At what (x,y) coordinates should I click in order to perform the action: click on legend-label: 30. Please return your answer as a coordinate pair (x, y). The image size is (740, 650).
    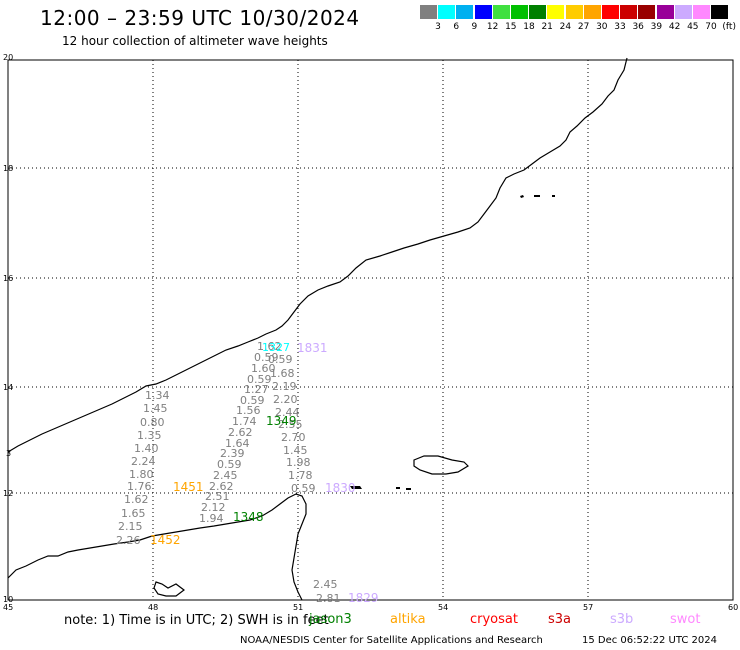
    Looking at the image, I should click on (602, 27).